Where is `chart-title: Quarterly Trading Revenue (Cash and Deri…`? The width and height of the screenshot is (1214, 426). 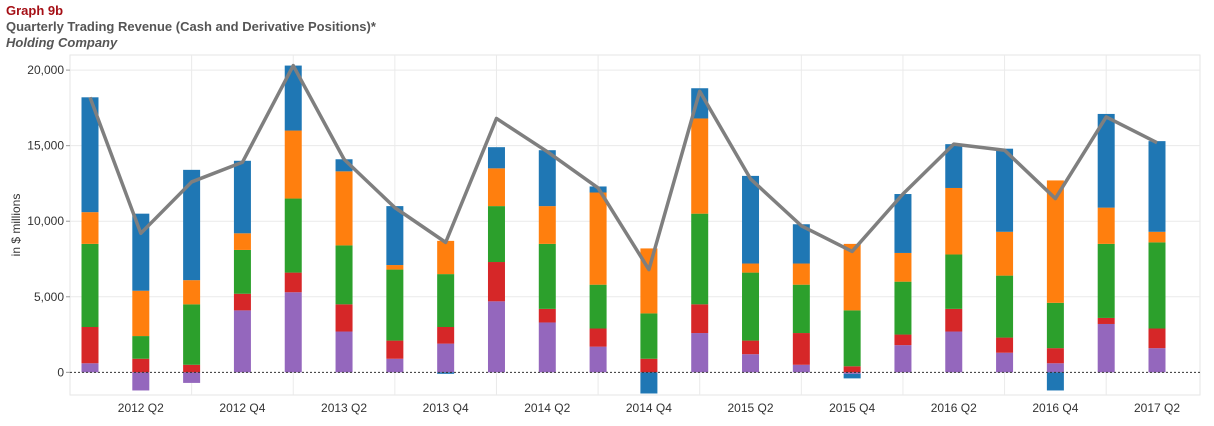
chart-title: Quarterly Trading Revenue (Cash and Deri… is located at coordinates (191, 26).